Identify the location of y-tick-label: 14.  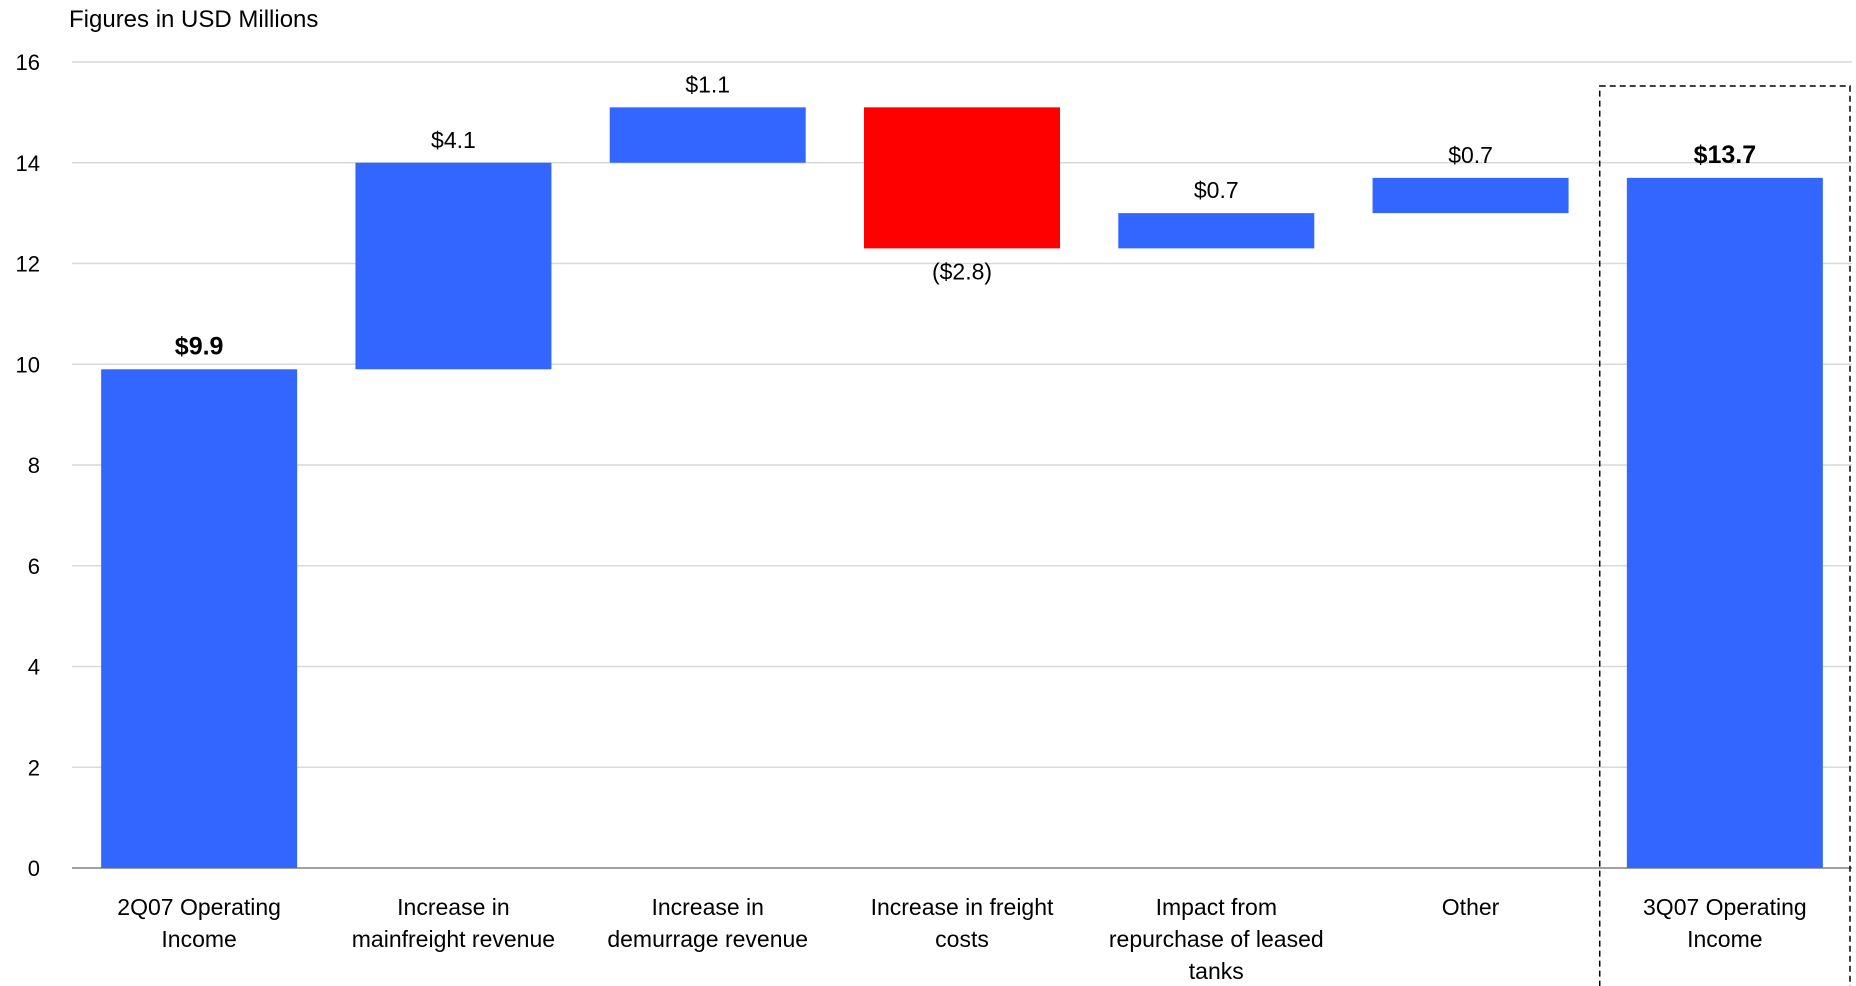
(28, 163).